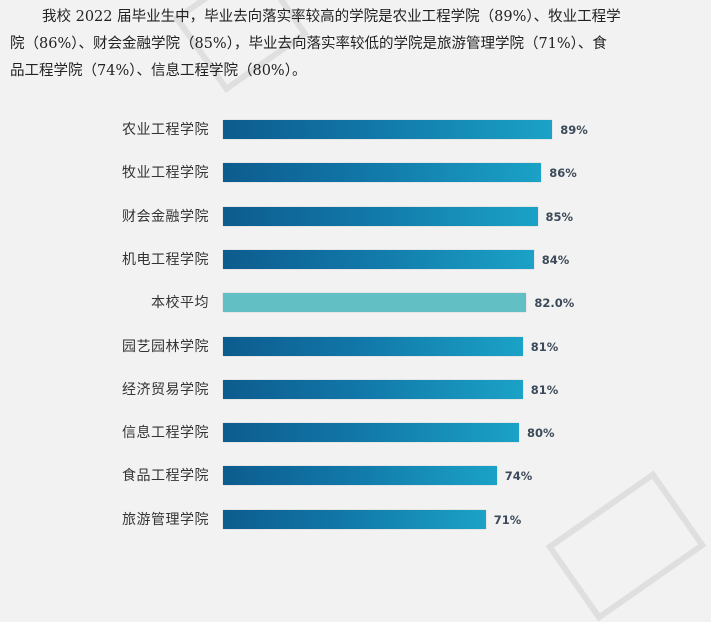 This screenshot has width=711, height=622. What do you see at coordinates (165, 130) in the screenshot?
I see `category-label: 农业工程学院` at bounding box center [165, 130].